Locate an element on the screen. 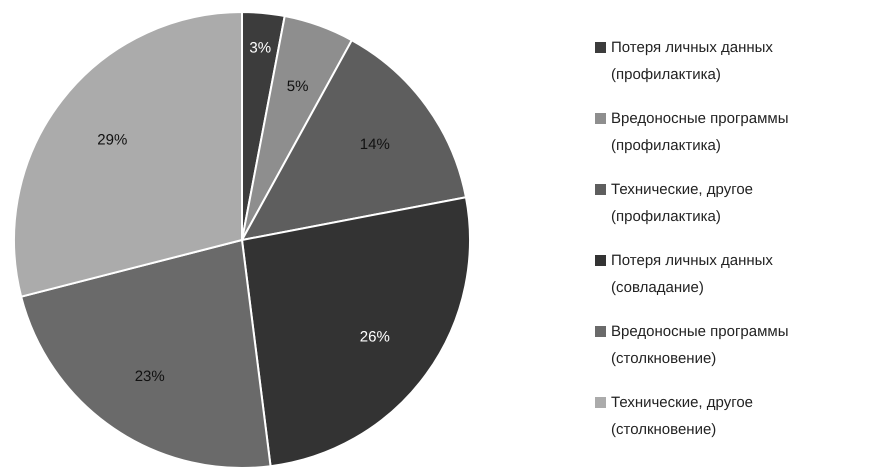 This screenshot has width=876, height=472. legend-label: Вредоносные программы (столкновение) is located at coordinates (700, 345).